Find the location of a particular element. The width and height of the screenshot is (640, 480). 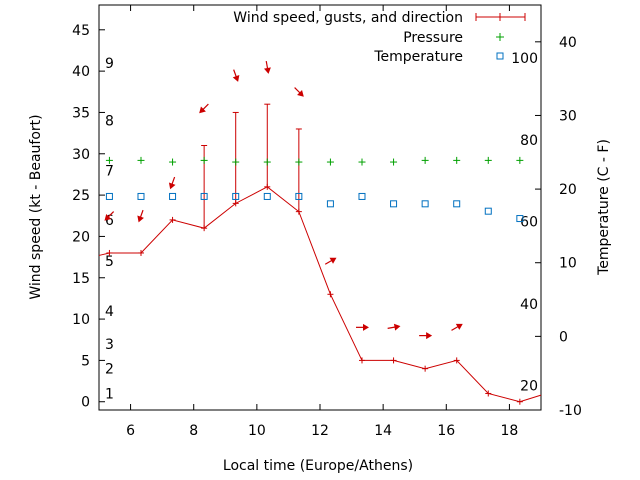

y-tick-label: 15 is located at coordinates (81, 279).